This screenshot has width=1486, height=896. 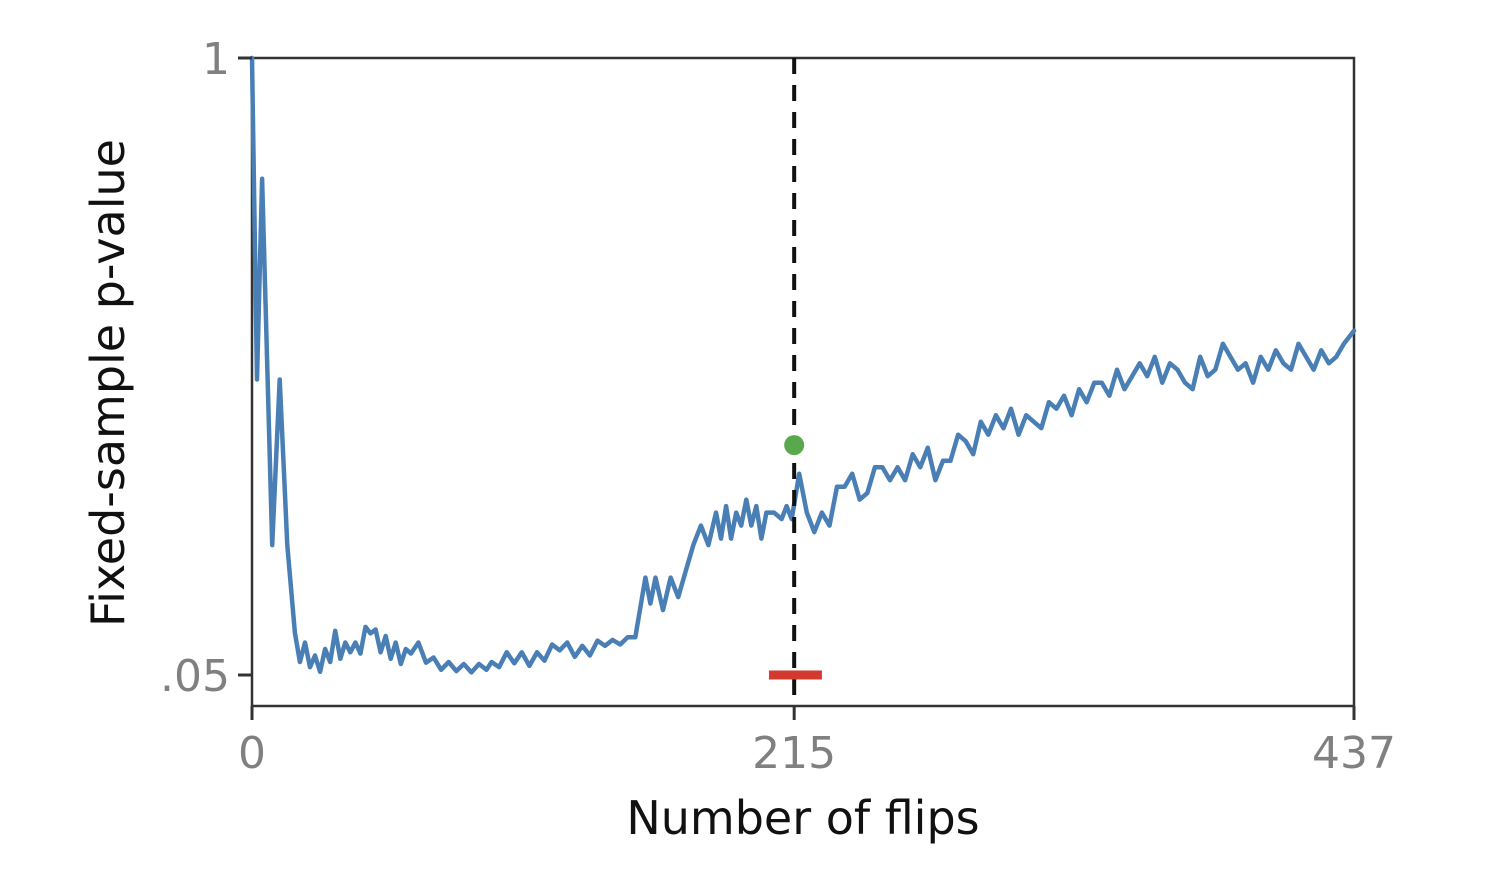 I want to click on y-tick-label-0: 1, so click(x=216, y=59).